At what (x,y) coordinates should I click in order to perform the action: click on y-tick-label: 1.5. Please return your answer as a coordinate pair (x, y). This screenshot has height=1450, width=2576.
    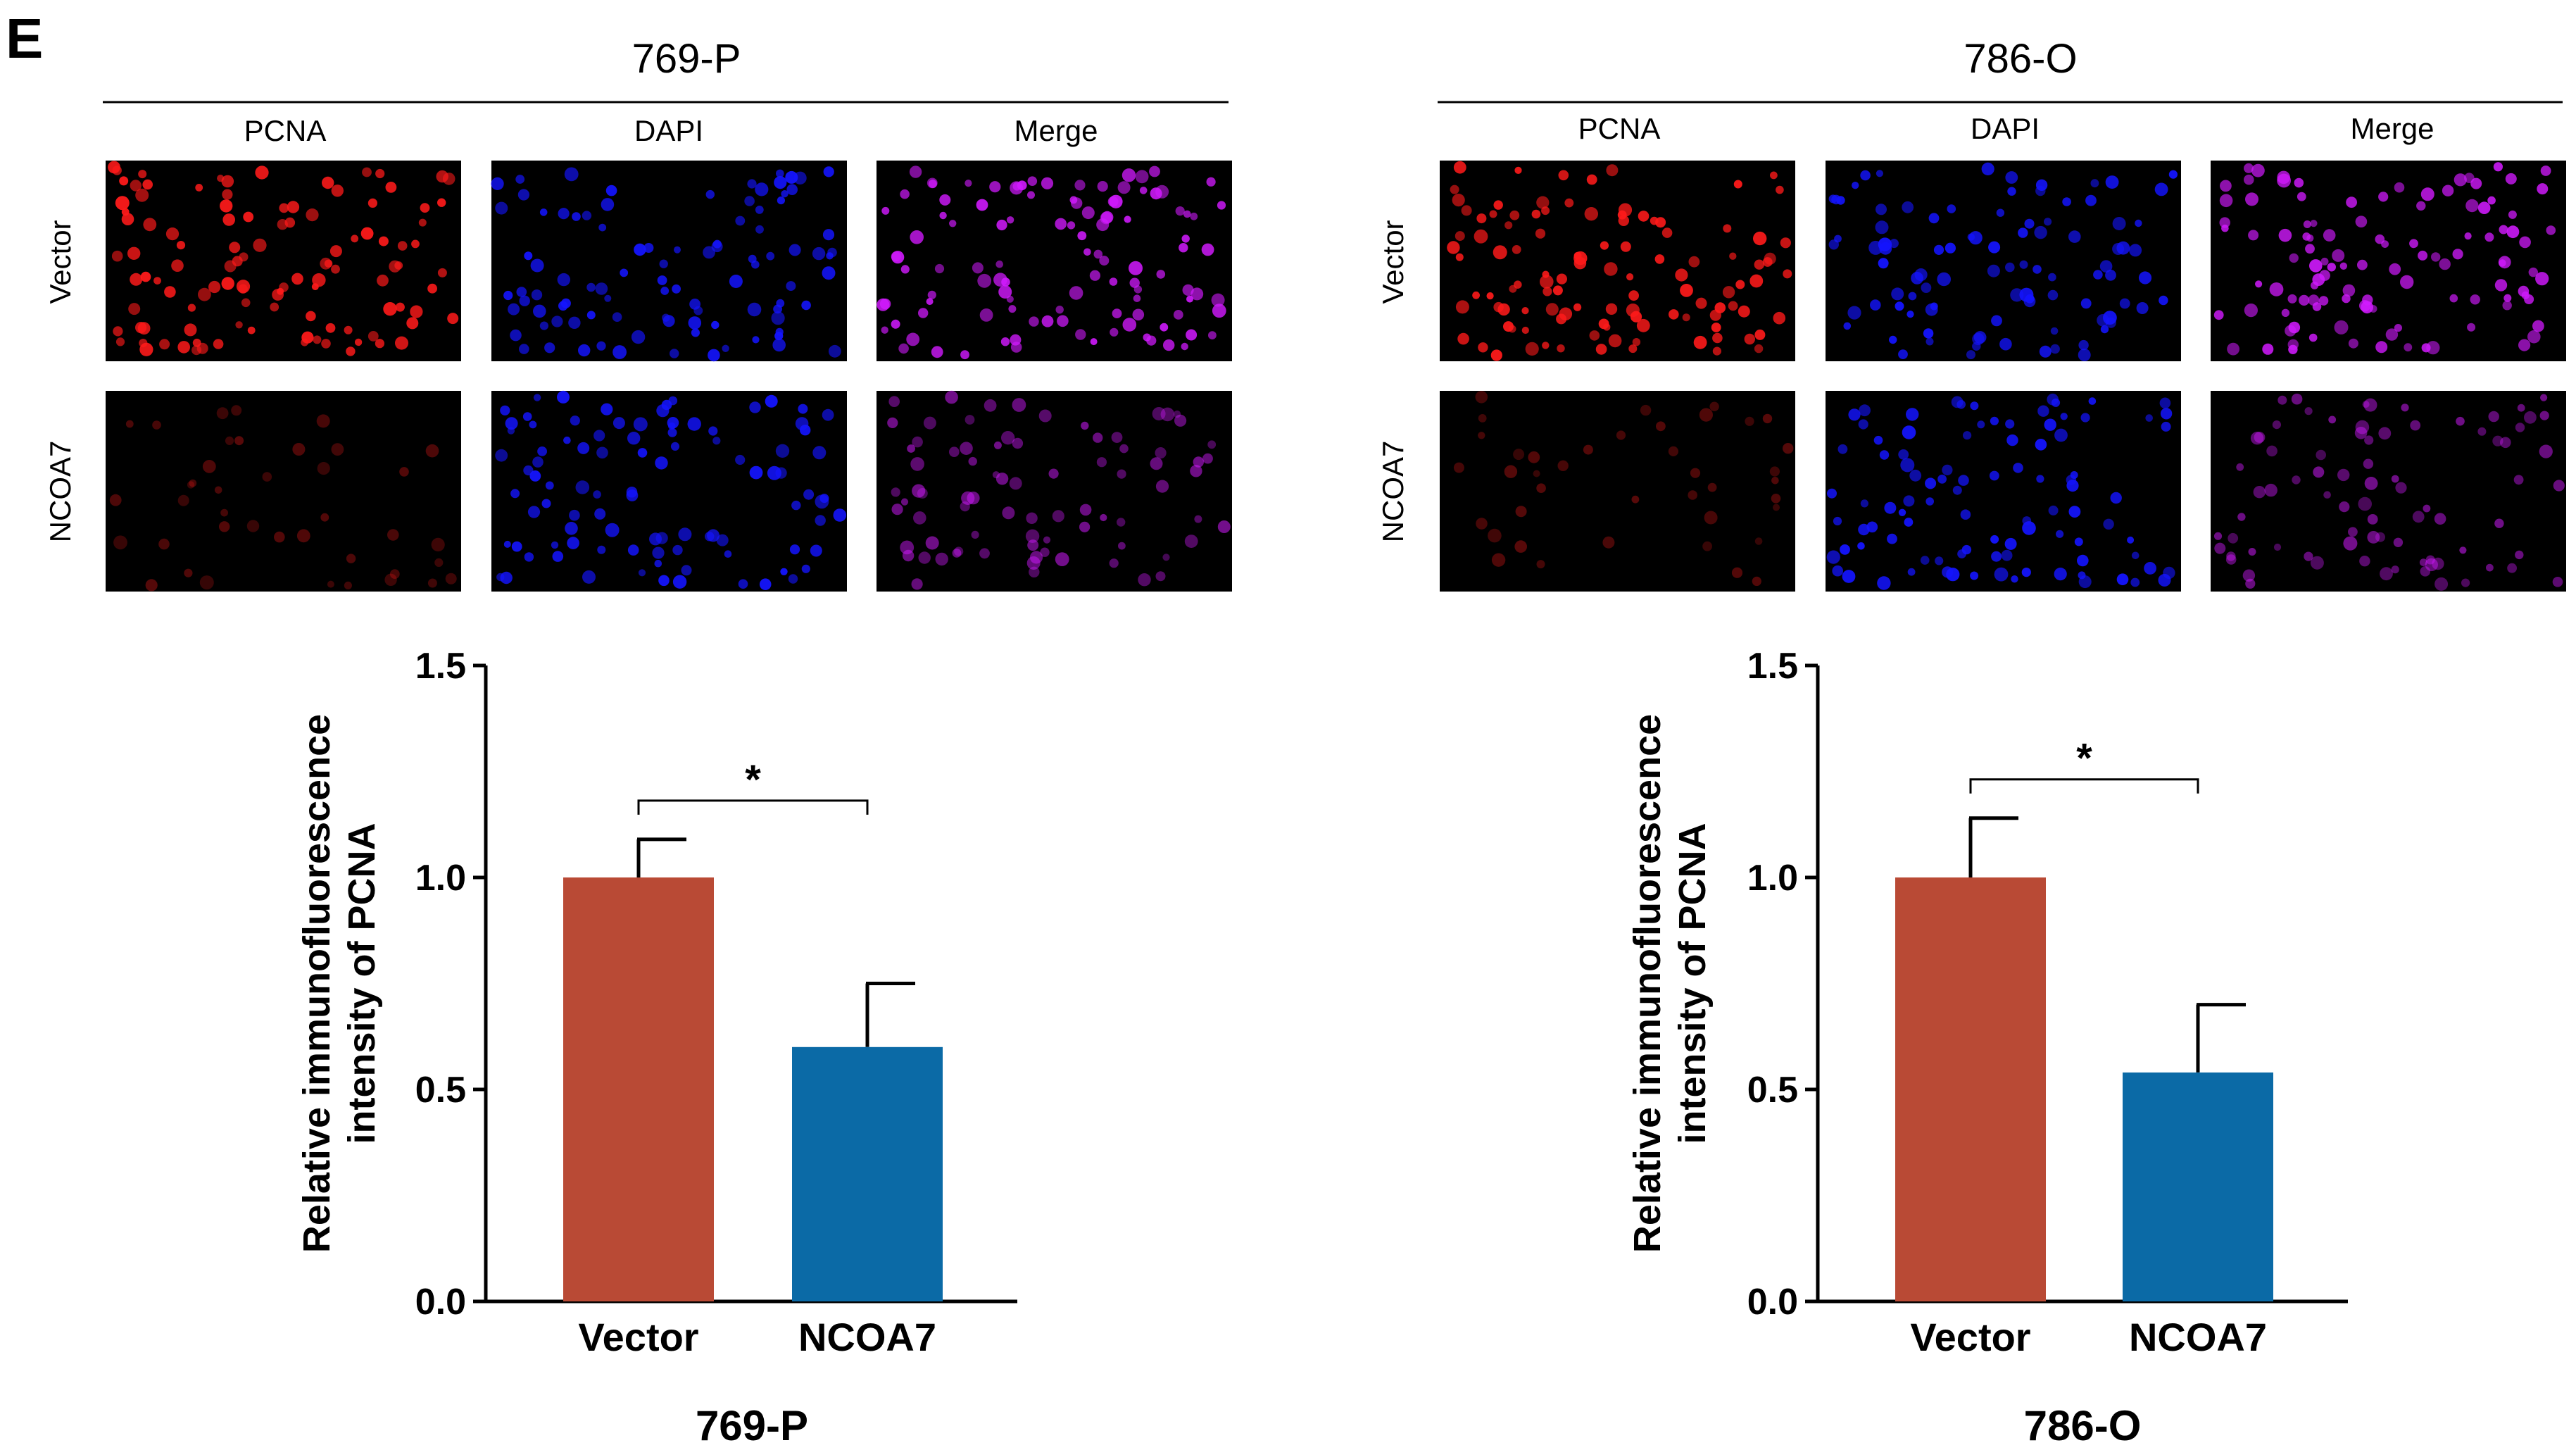
    Looking at the image, I should click on (441, 666).